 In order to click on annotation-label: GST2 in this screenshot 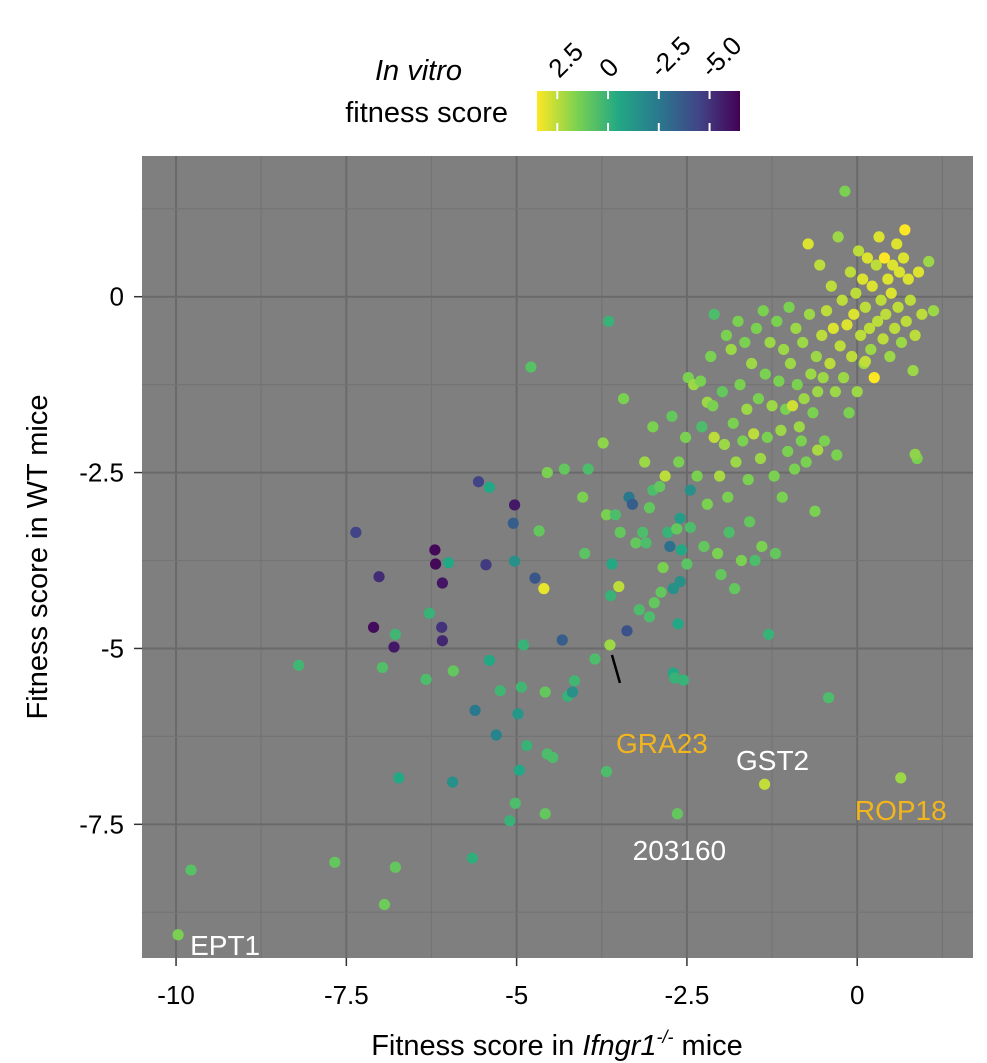, I will do `click(772, 760)`.